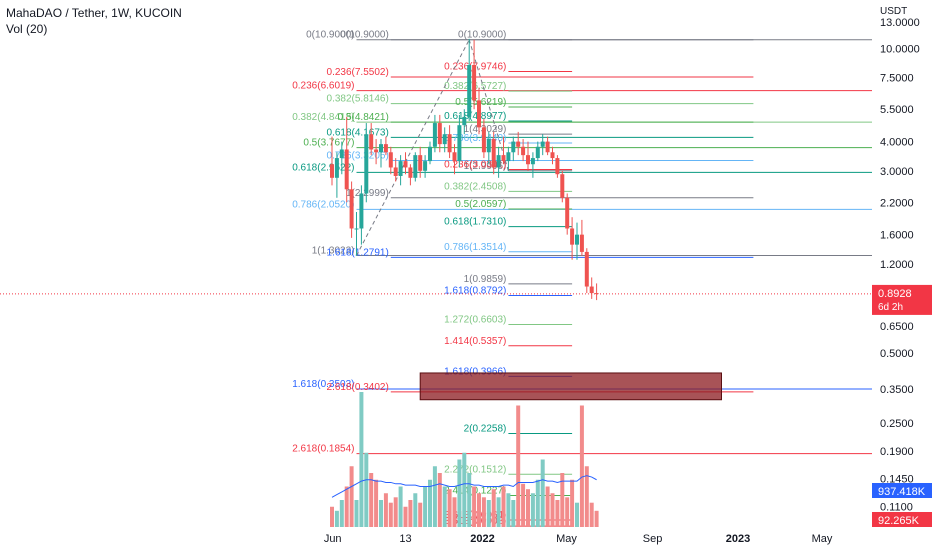  What do you see at coordinates (413, 147) in the screenshot?
I see `trend-line` at bounding box center [413, 147].